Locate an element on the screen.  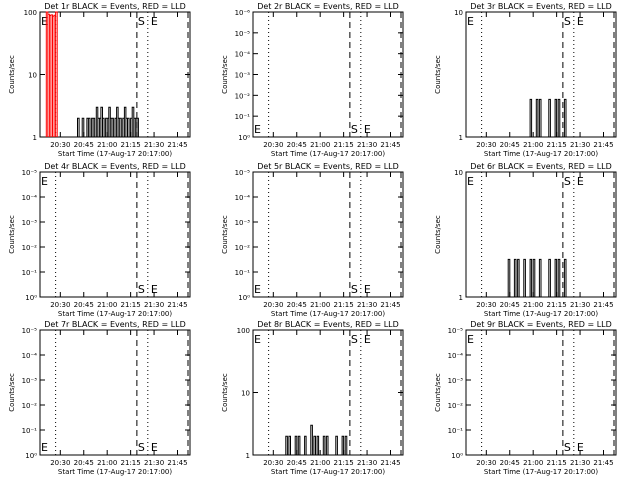
panel-title: Det 7r BLACK = Events, RED = LLD is located at coordinates (115, 324).